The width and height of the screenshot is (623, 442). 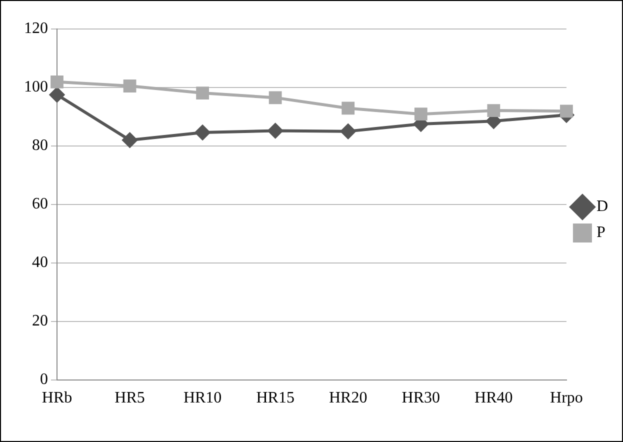 What do you see at coordinates (566, 398) in the screenshot?
I see `x-tick-label: Hrpo` at bounding box center [566, 398].